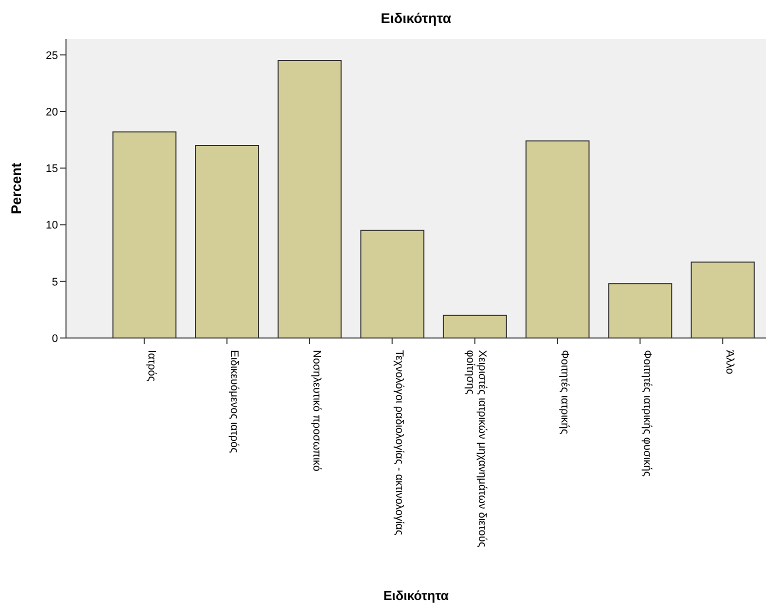 This screenshot has height=614, width=766. What do you see at coordinates (52, 226) in the screenshot?
I see `y-tick-label: 10` at bounding box center [52, 226].